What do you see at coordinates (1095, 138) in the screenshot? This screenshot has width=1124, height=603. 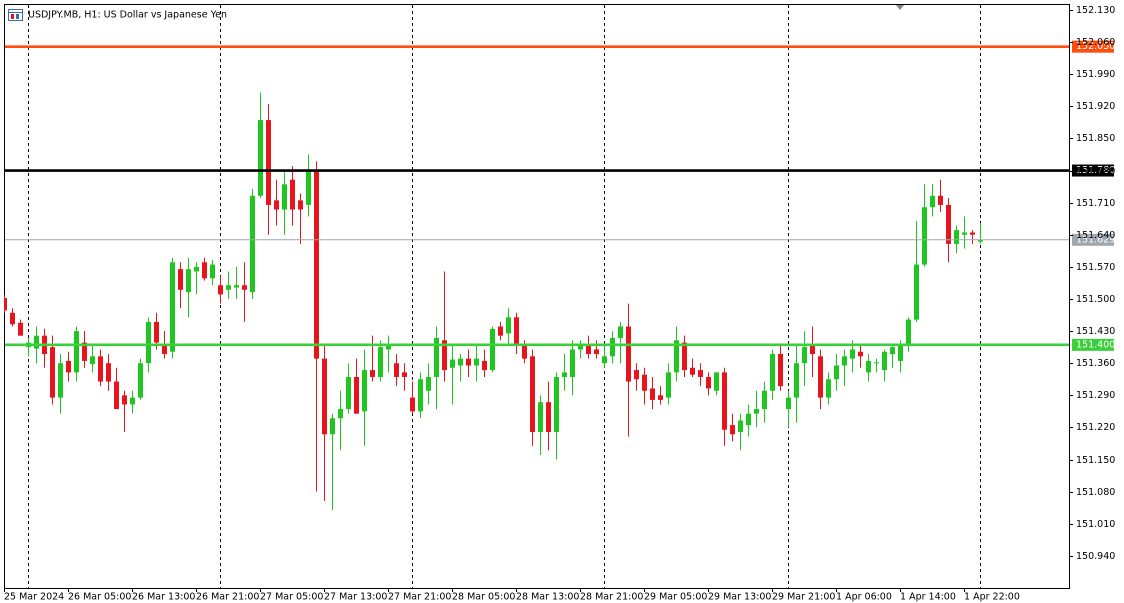 I see `y-tick-label: 151.850` at bounding box center [1095, 138].